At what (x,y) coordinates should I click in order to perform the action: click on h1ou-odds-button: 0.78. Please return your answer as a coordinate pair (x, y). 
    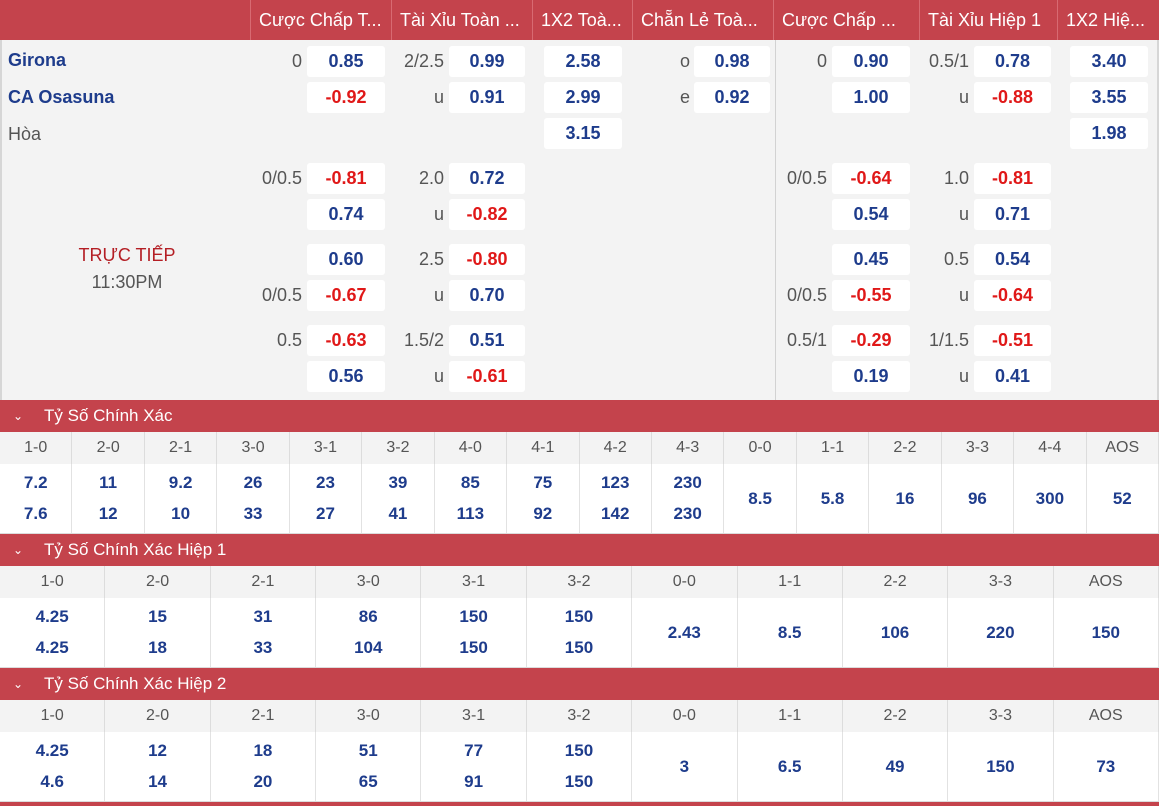
    Looking at the image, I should click on (1012, 61).